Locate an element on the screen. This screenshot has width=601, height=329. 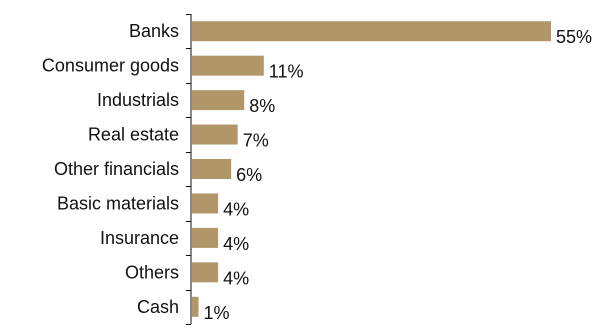
category-label-real-estate: Real estate is located at coordinates (133, 135).